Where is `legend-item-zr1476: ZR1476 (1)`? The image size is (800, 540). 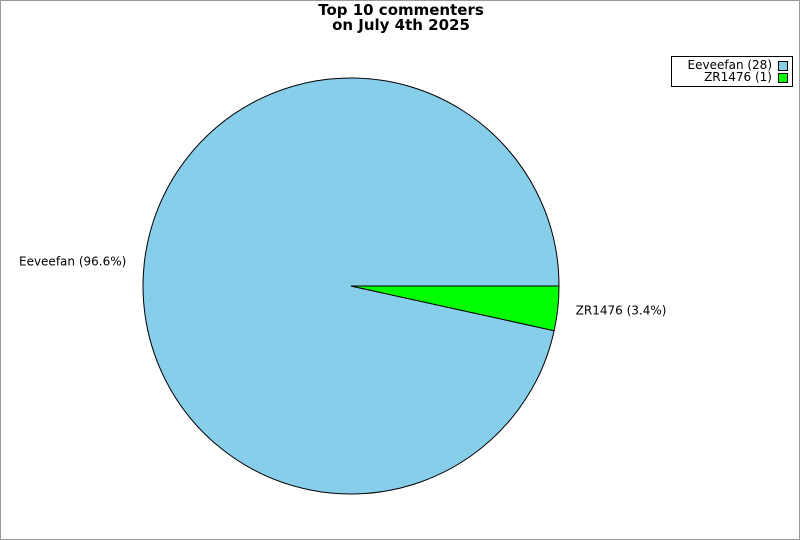
legend-item-zr1476: ZR1476 (1) is located at coordinates (746, 77).